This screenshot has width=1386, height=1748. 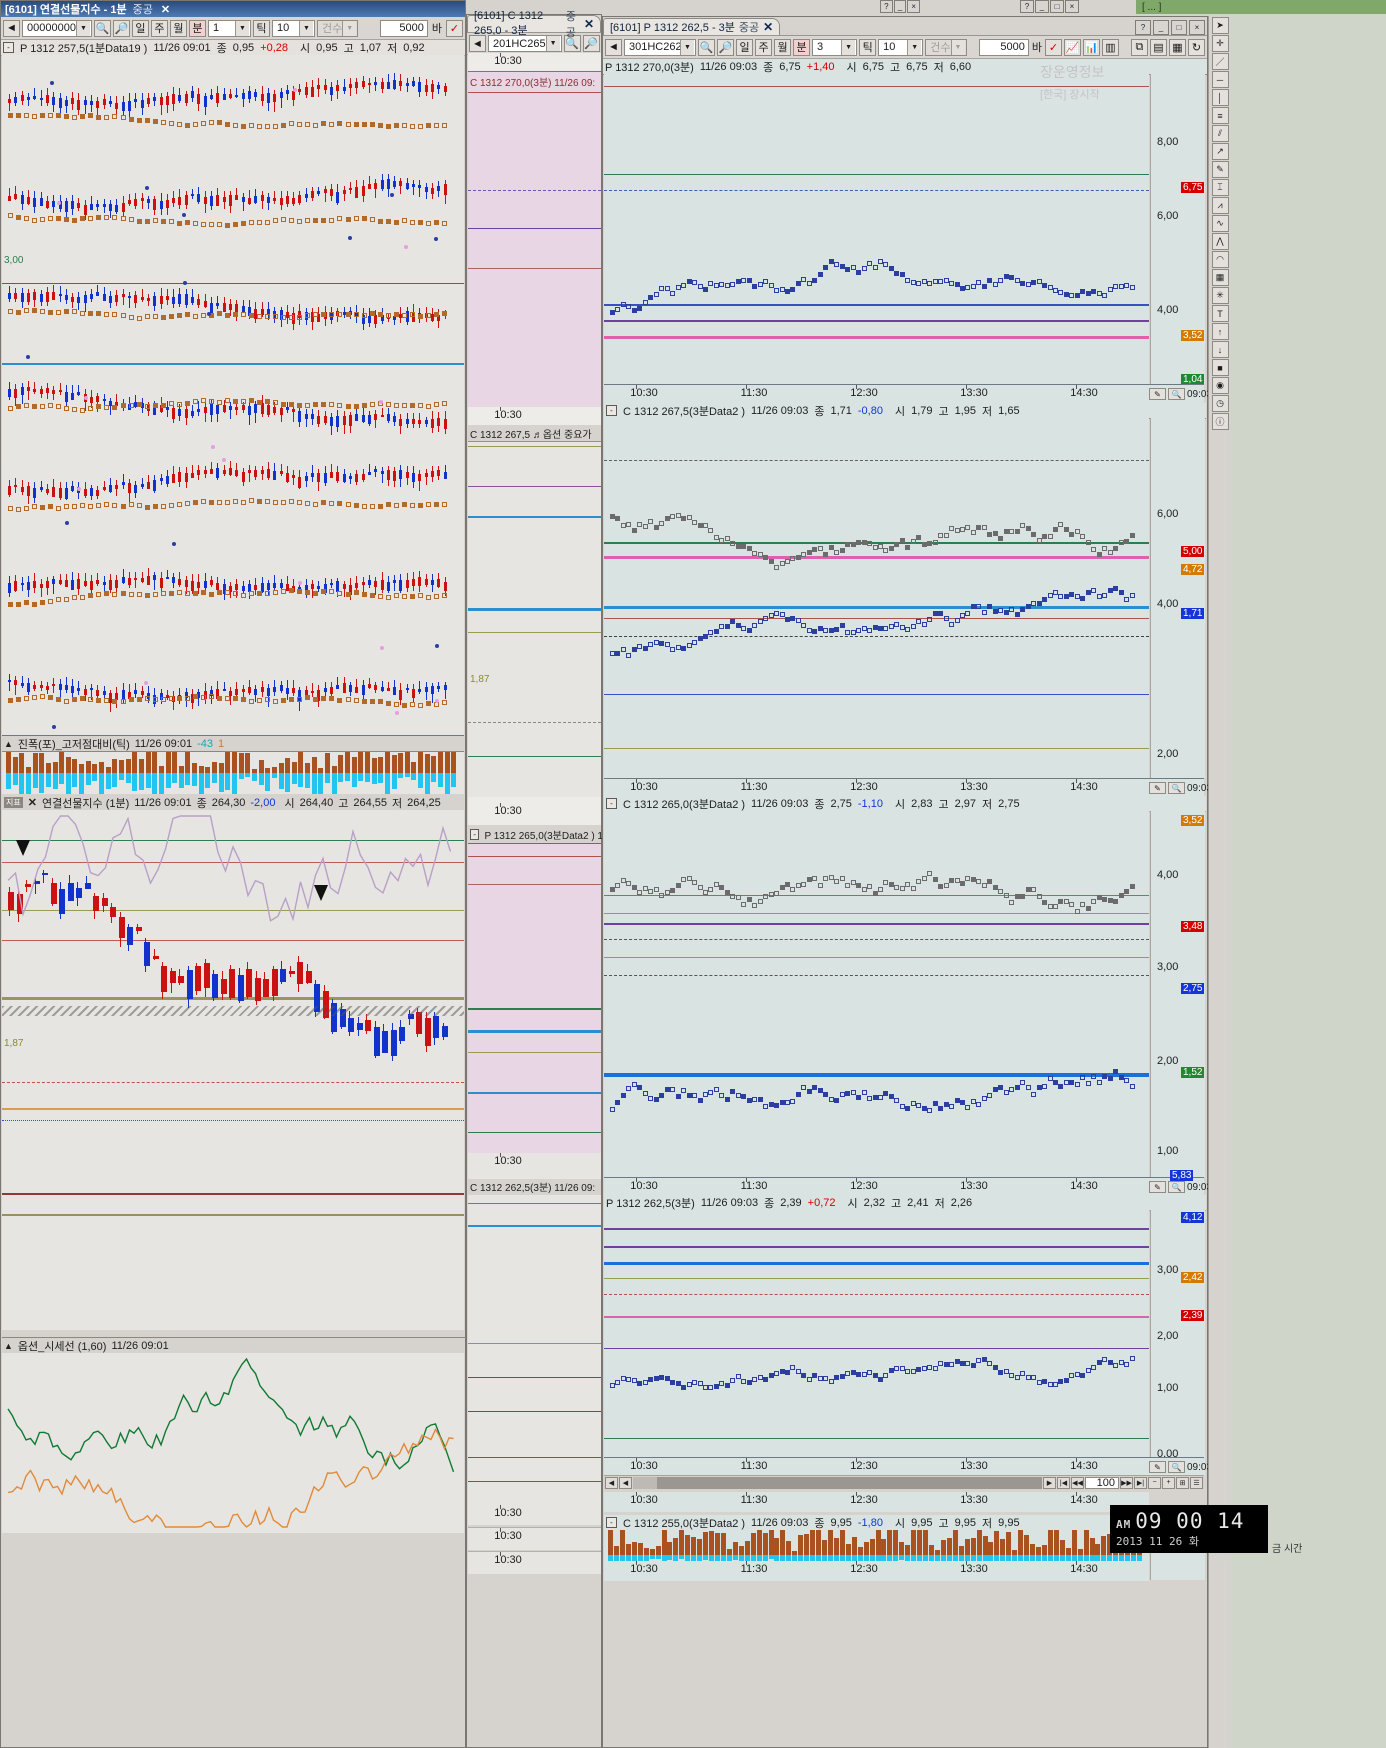 I want to click on scroll-left-button: ◀, so click(x=611, y=1482).